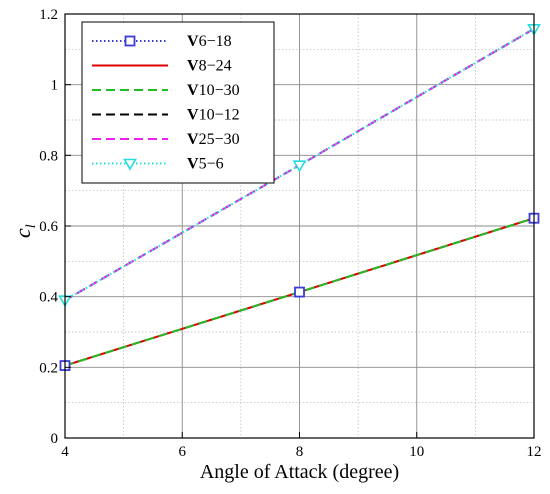 The height and width of the screenshot is (494, 550). What do you see at coordinates (48, 156) in the screenshot?
I see `y-tick-label: 0.8` at bounding box center [48, 156].